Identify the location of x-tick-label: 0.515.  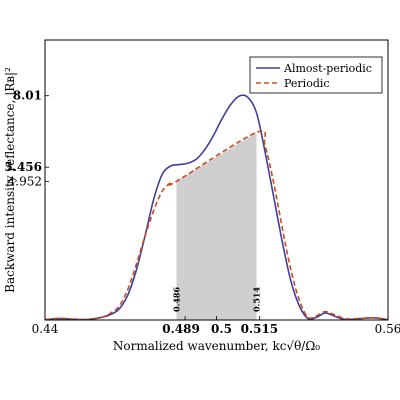
(260, 329).